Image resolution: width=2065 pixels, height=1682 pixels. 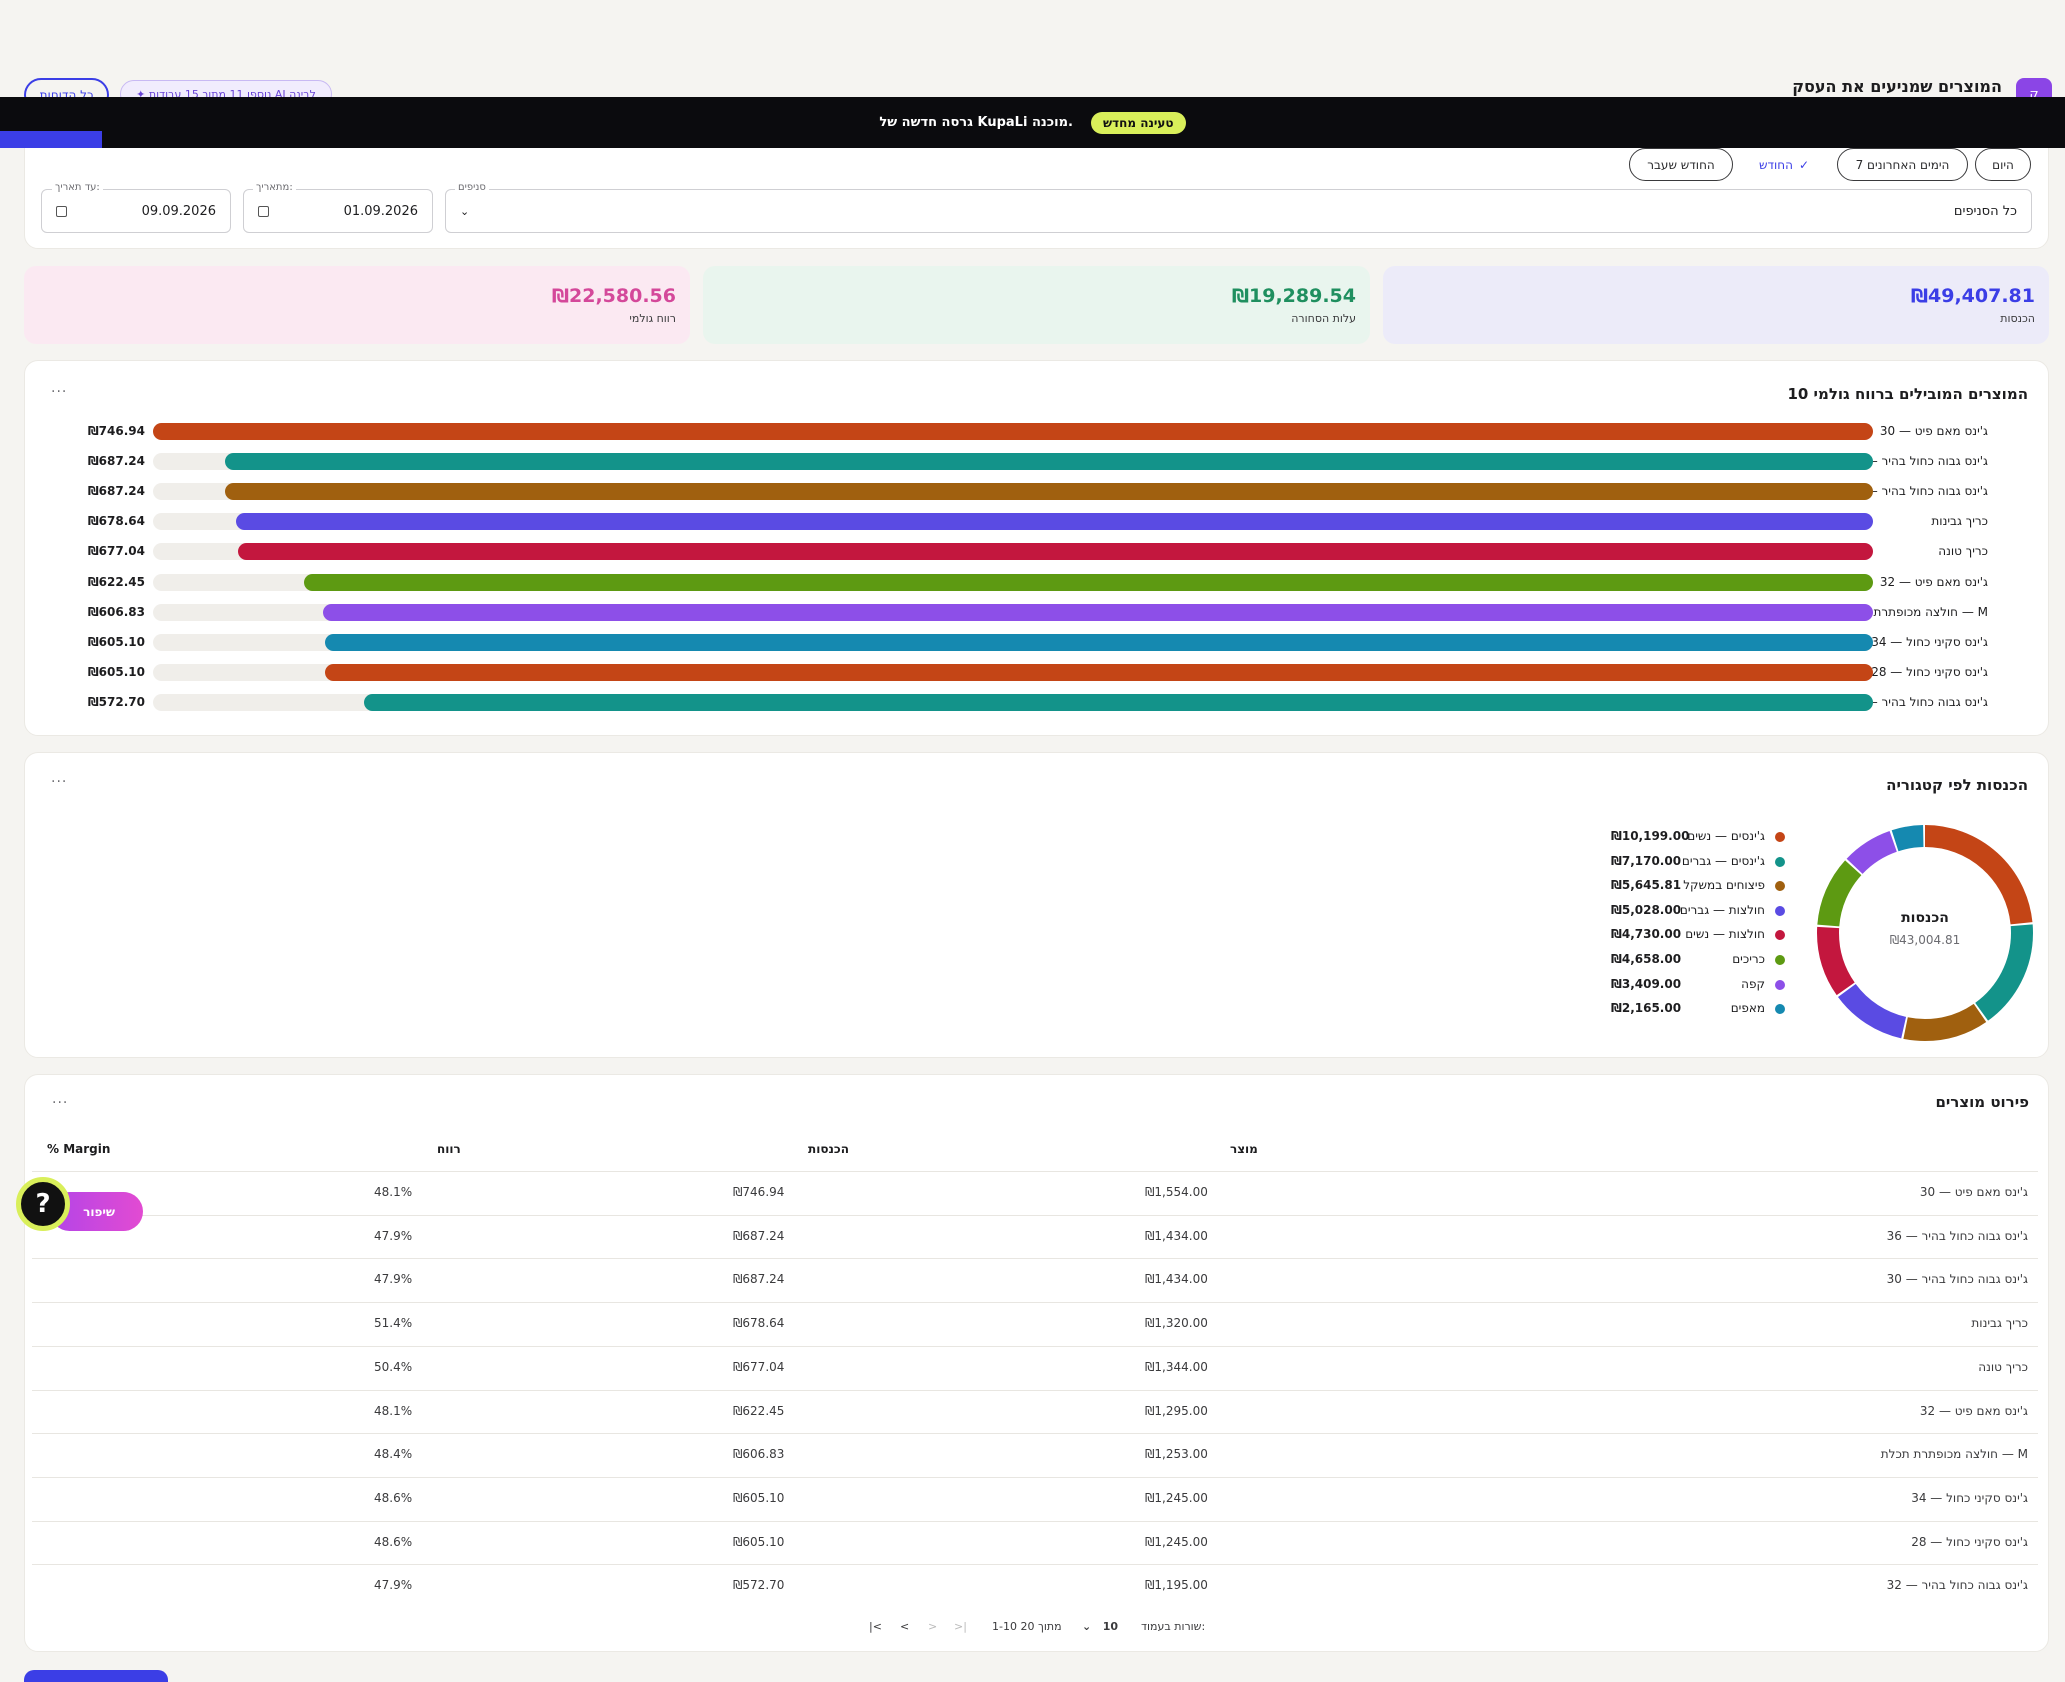 What do you see at coordinates (759, 1279) in the screenshot?
I see `cell-profit: ₪687.24` at bounding box center [759, 1279].